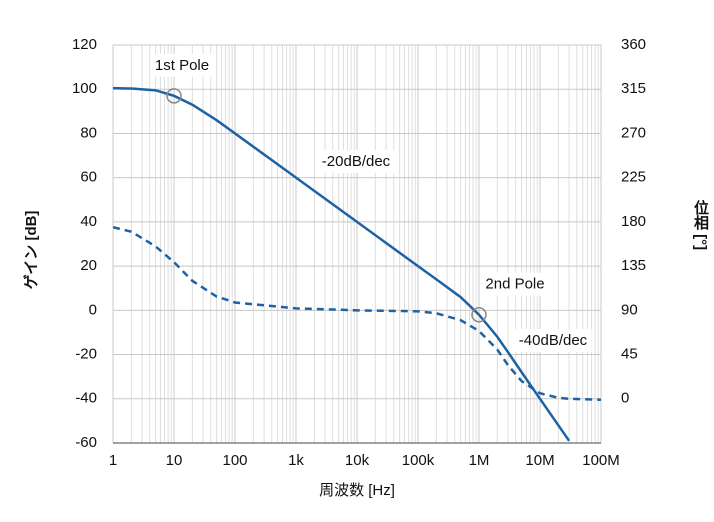 The width and height of the screenshot is (714, 522). I want to click on slope-label: -40dB/dec, so click(553, 340).